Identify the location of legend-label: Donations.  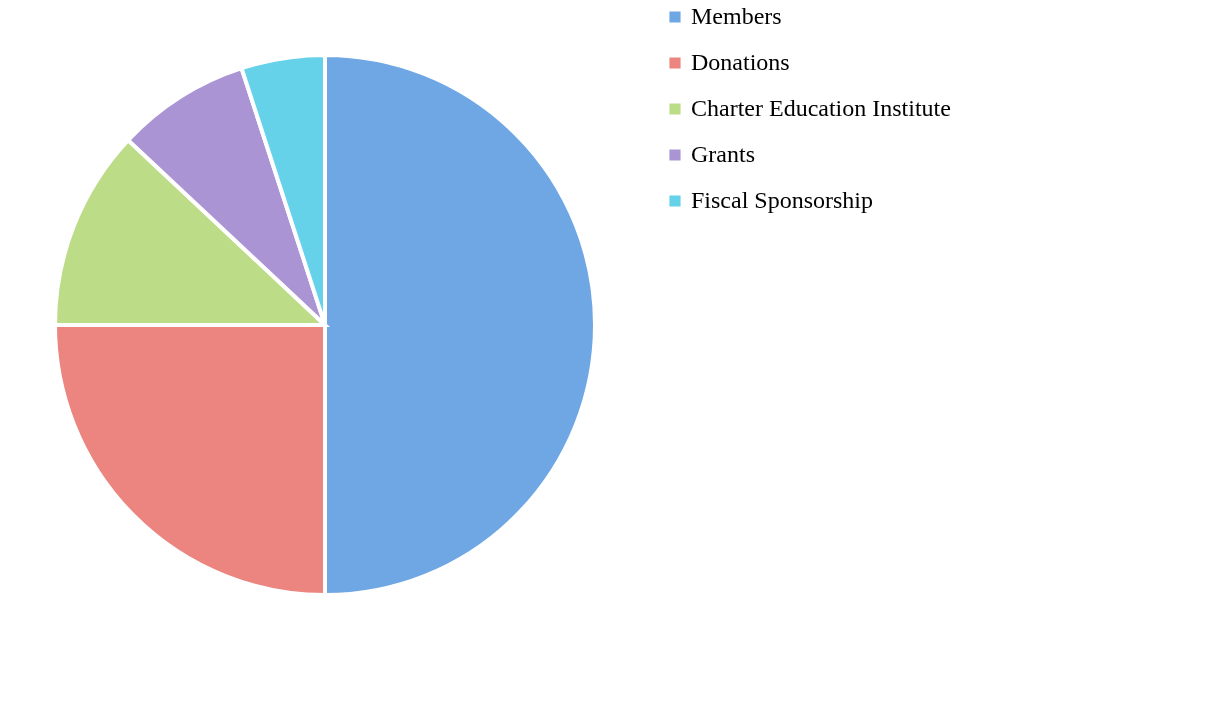
(740, 62).